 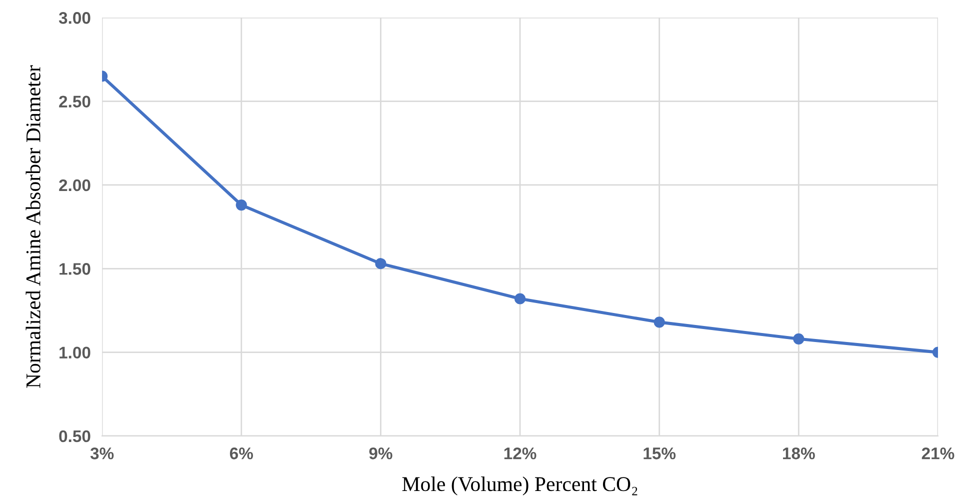 I want to click on x-tick-label: 18%, so click(x=799, y=454).